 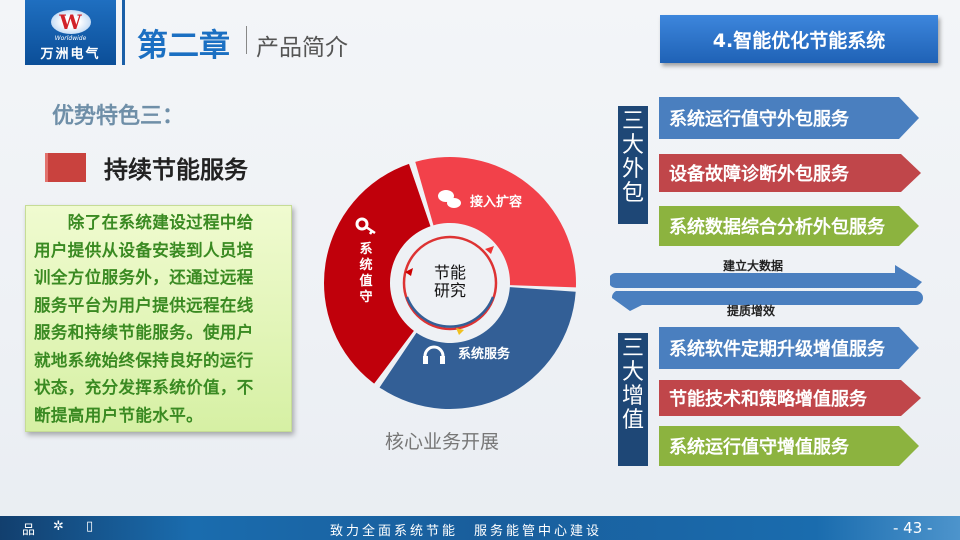 I want to click on center-ring, so click(x=450, y=283).